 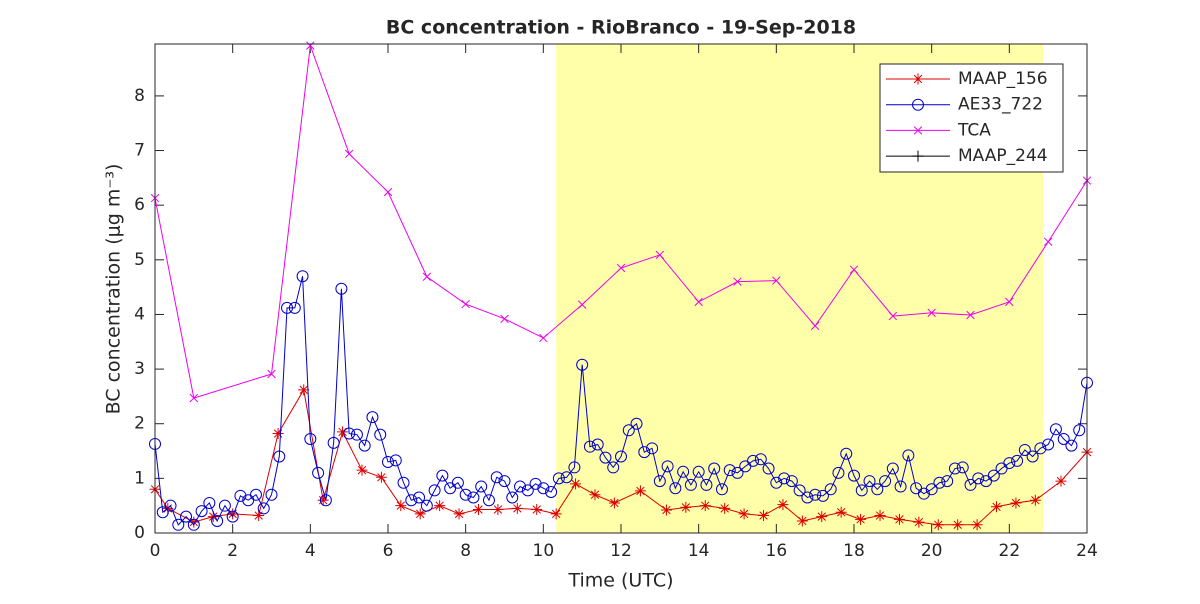 I want to click on x-tick-label: 16, so click(x=777, y=551).